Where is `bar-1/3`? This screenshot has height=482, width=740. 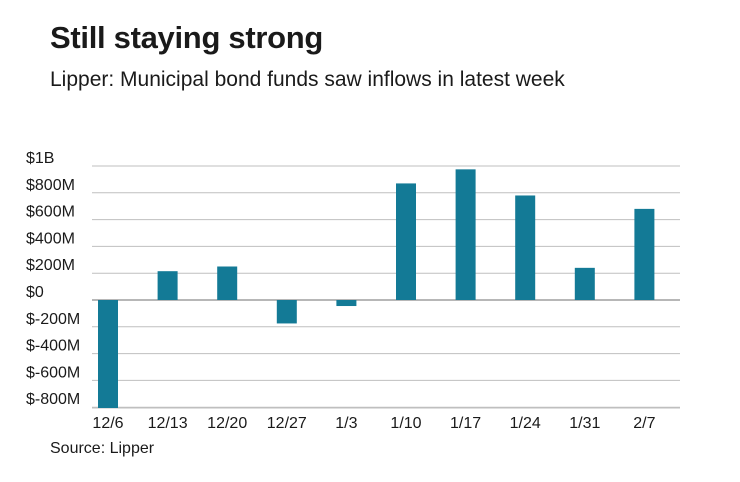 bar-1/3 is located at coordinates (346, 303).